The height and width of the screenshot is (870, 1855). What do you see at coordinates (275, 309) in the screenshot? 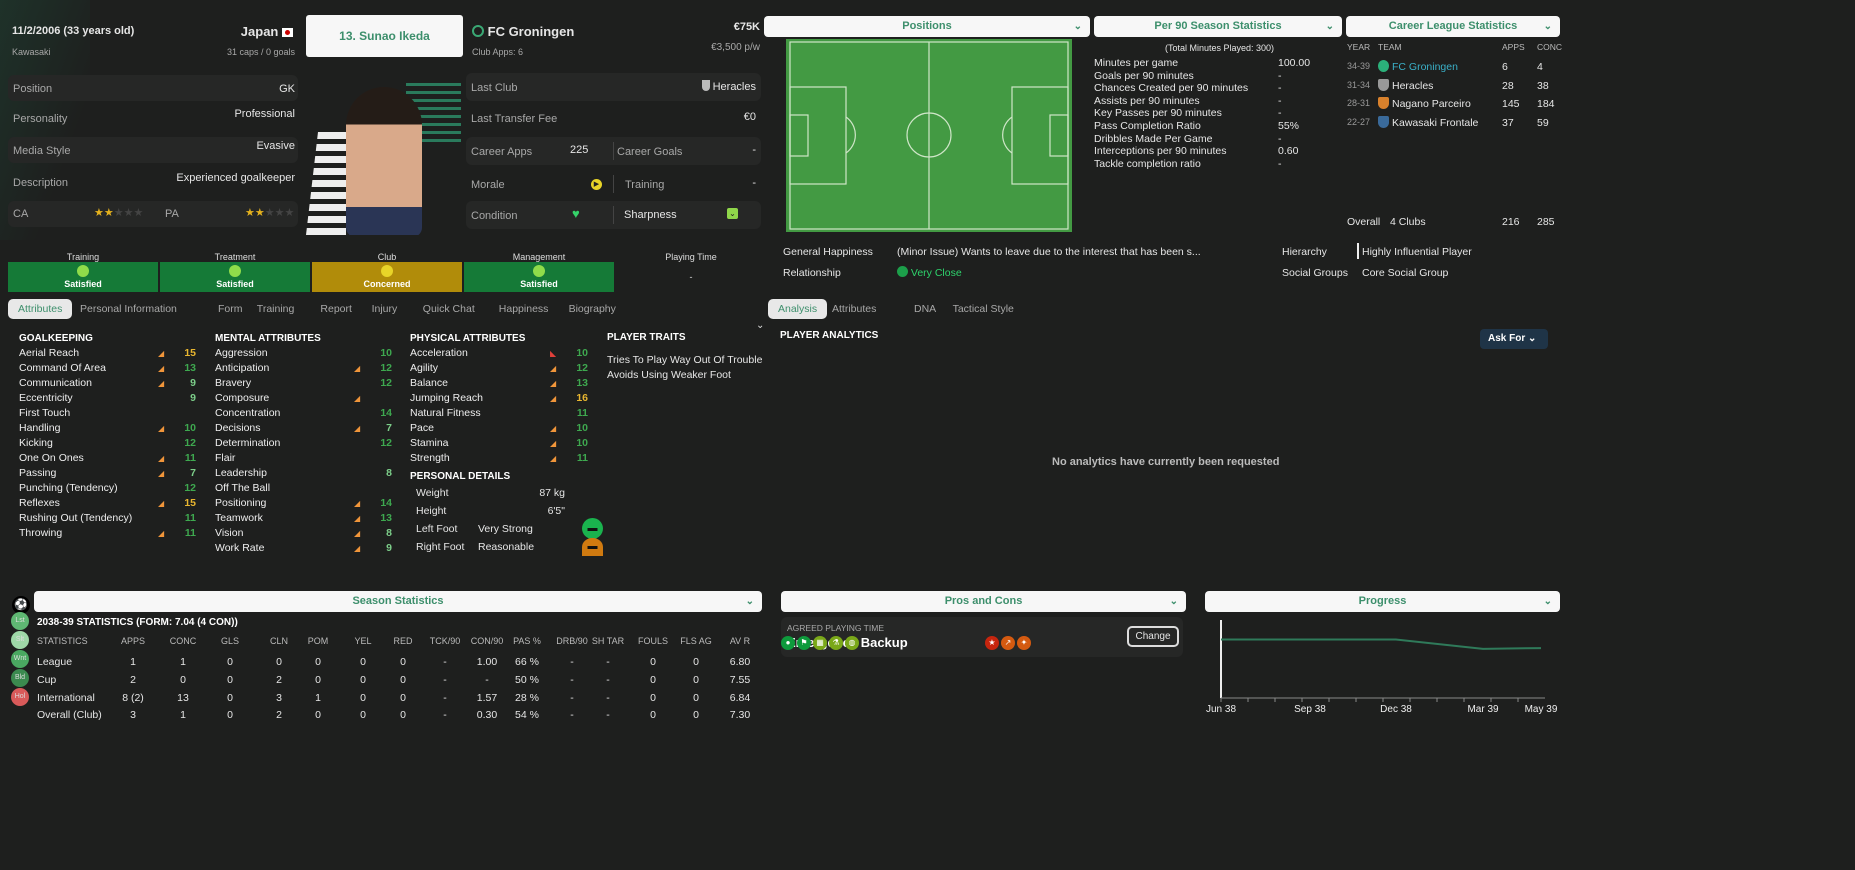
I see `tab-training: Training` at bounding box center [275, 309].